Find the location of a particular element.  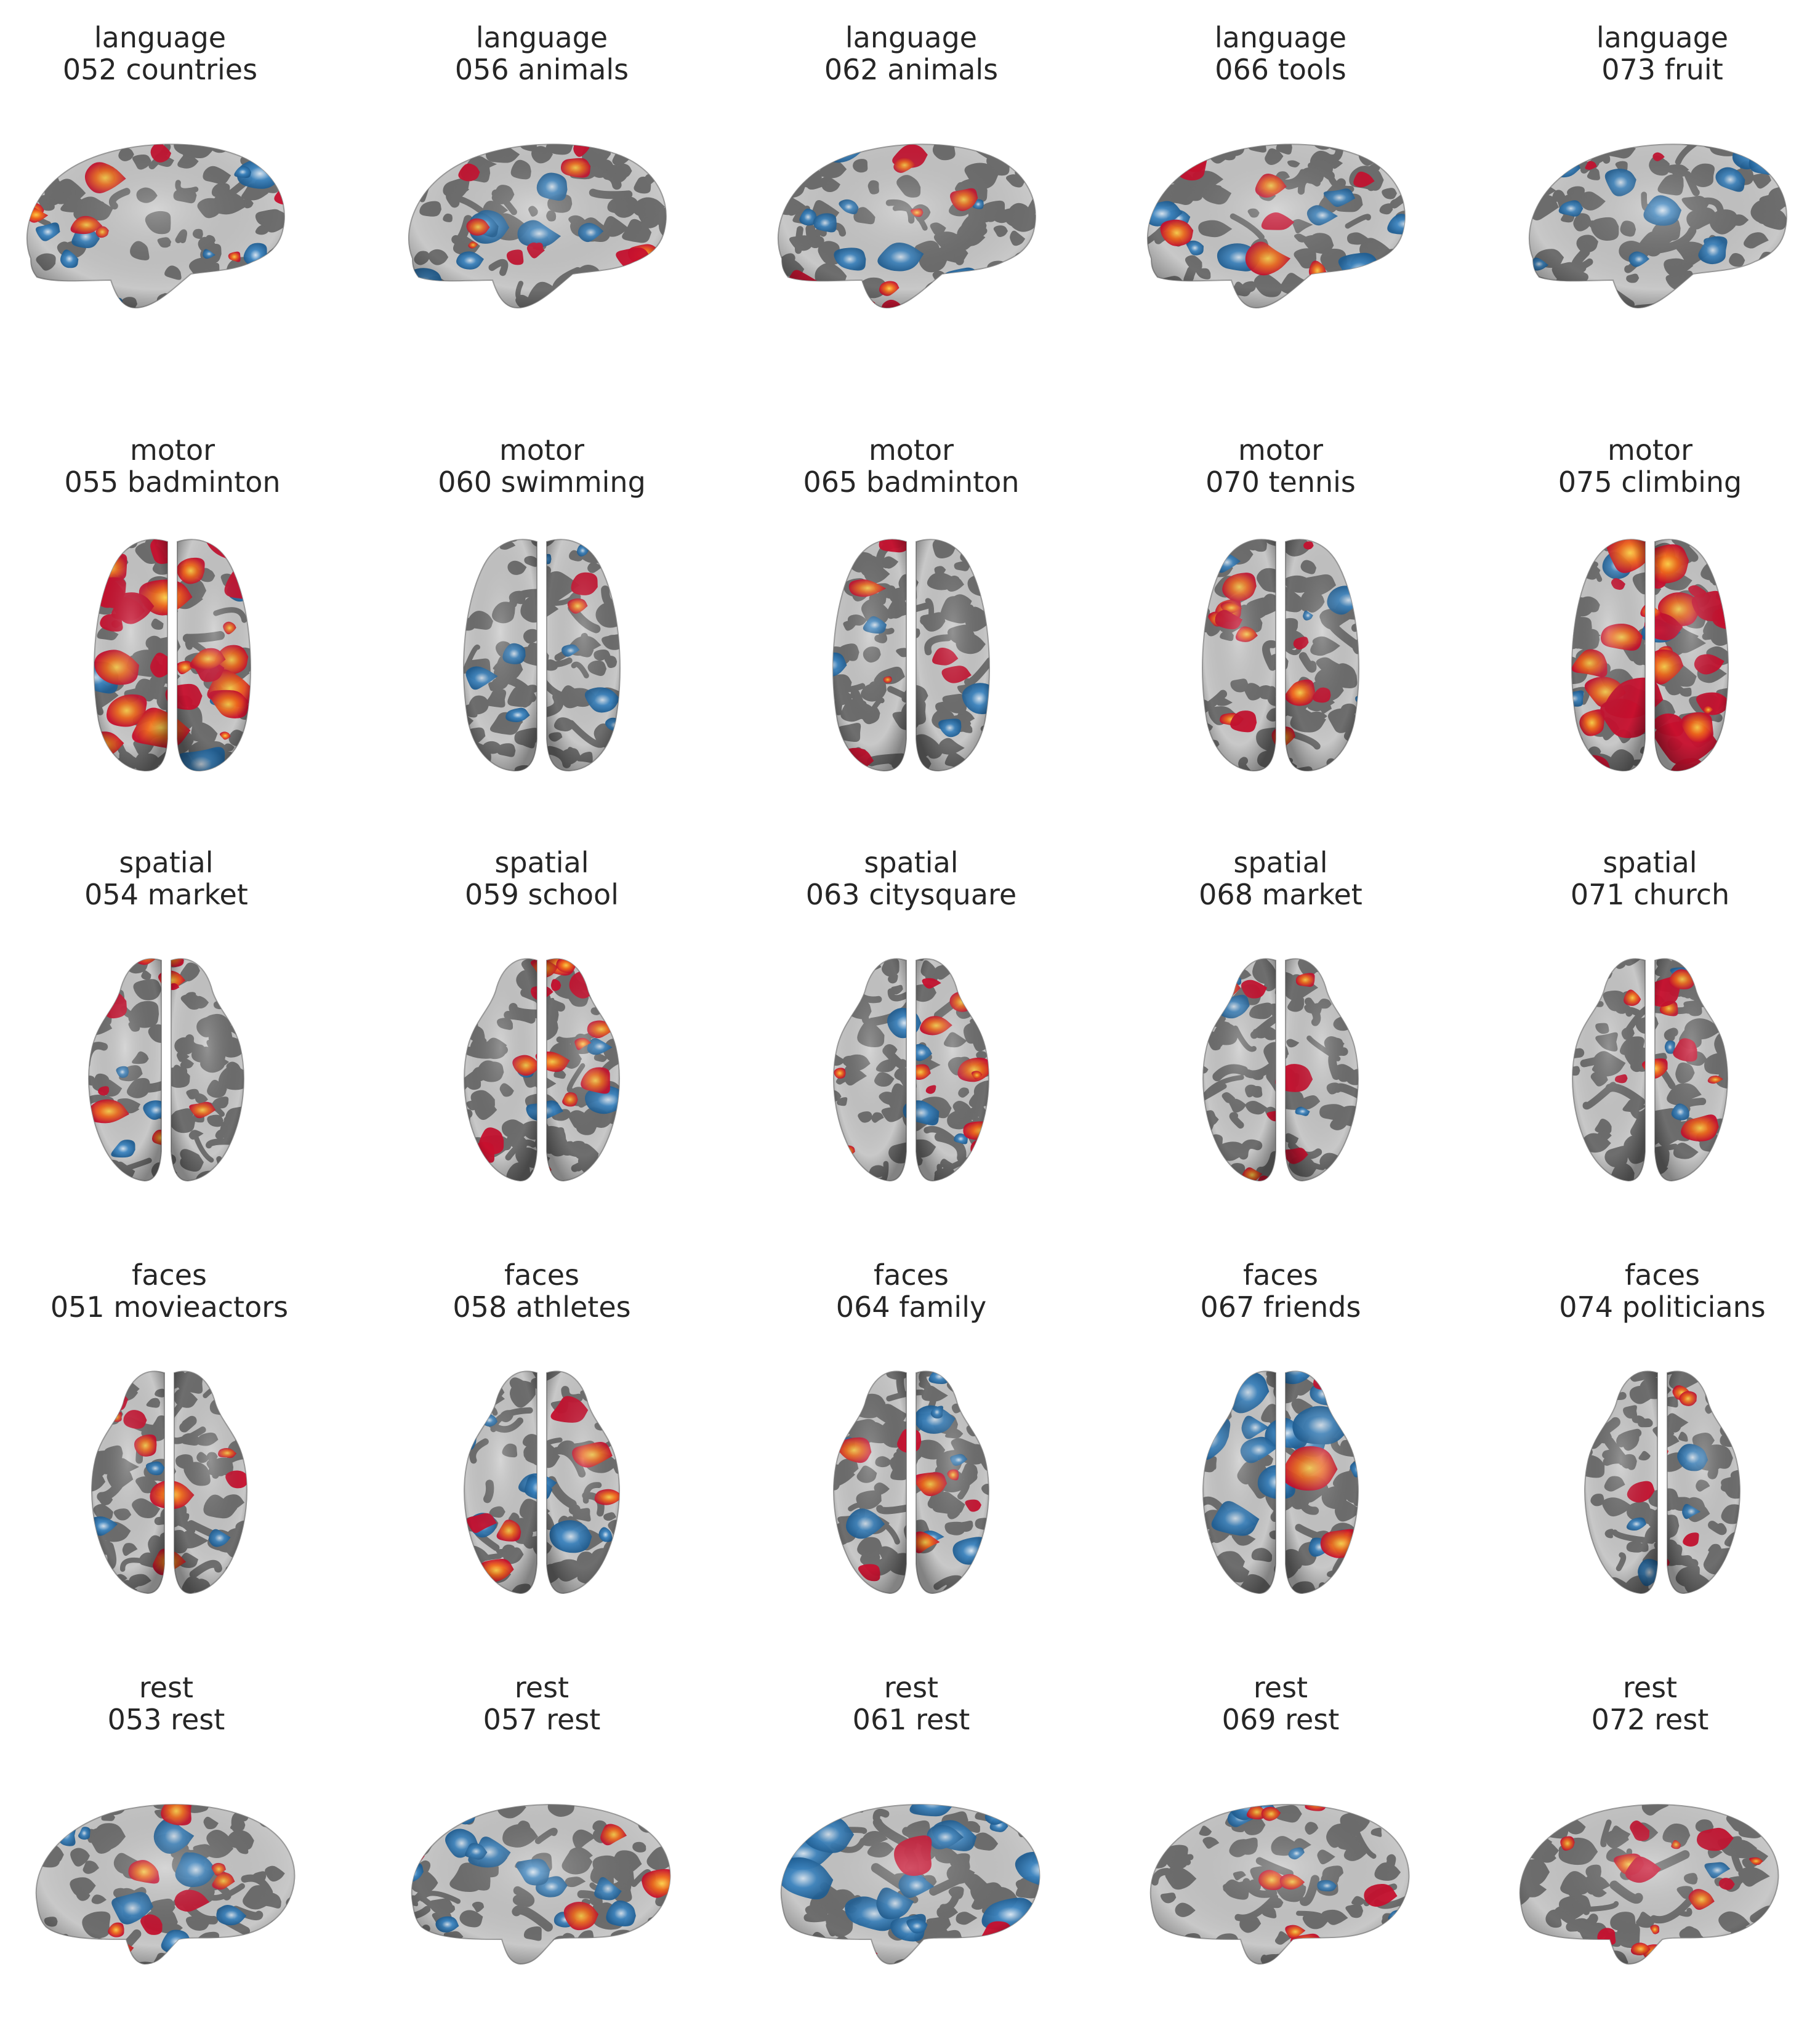

brain-panel: spatial 071 church is located at coordinates (1638, 1022).